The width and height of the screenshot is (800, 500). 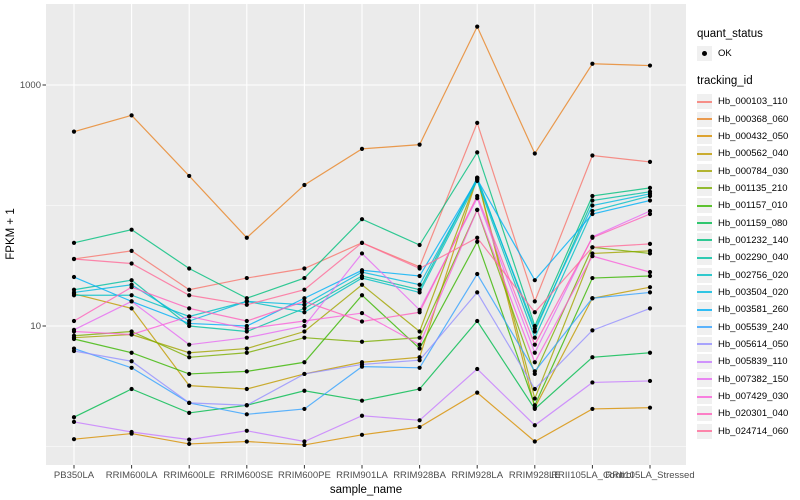 I want to click on x-tick-label: RRIM600LA, so click(x=131, y=475).